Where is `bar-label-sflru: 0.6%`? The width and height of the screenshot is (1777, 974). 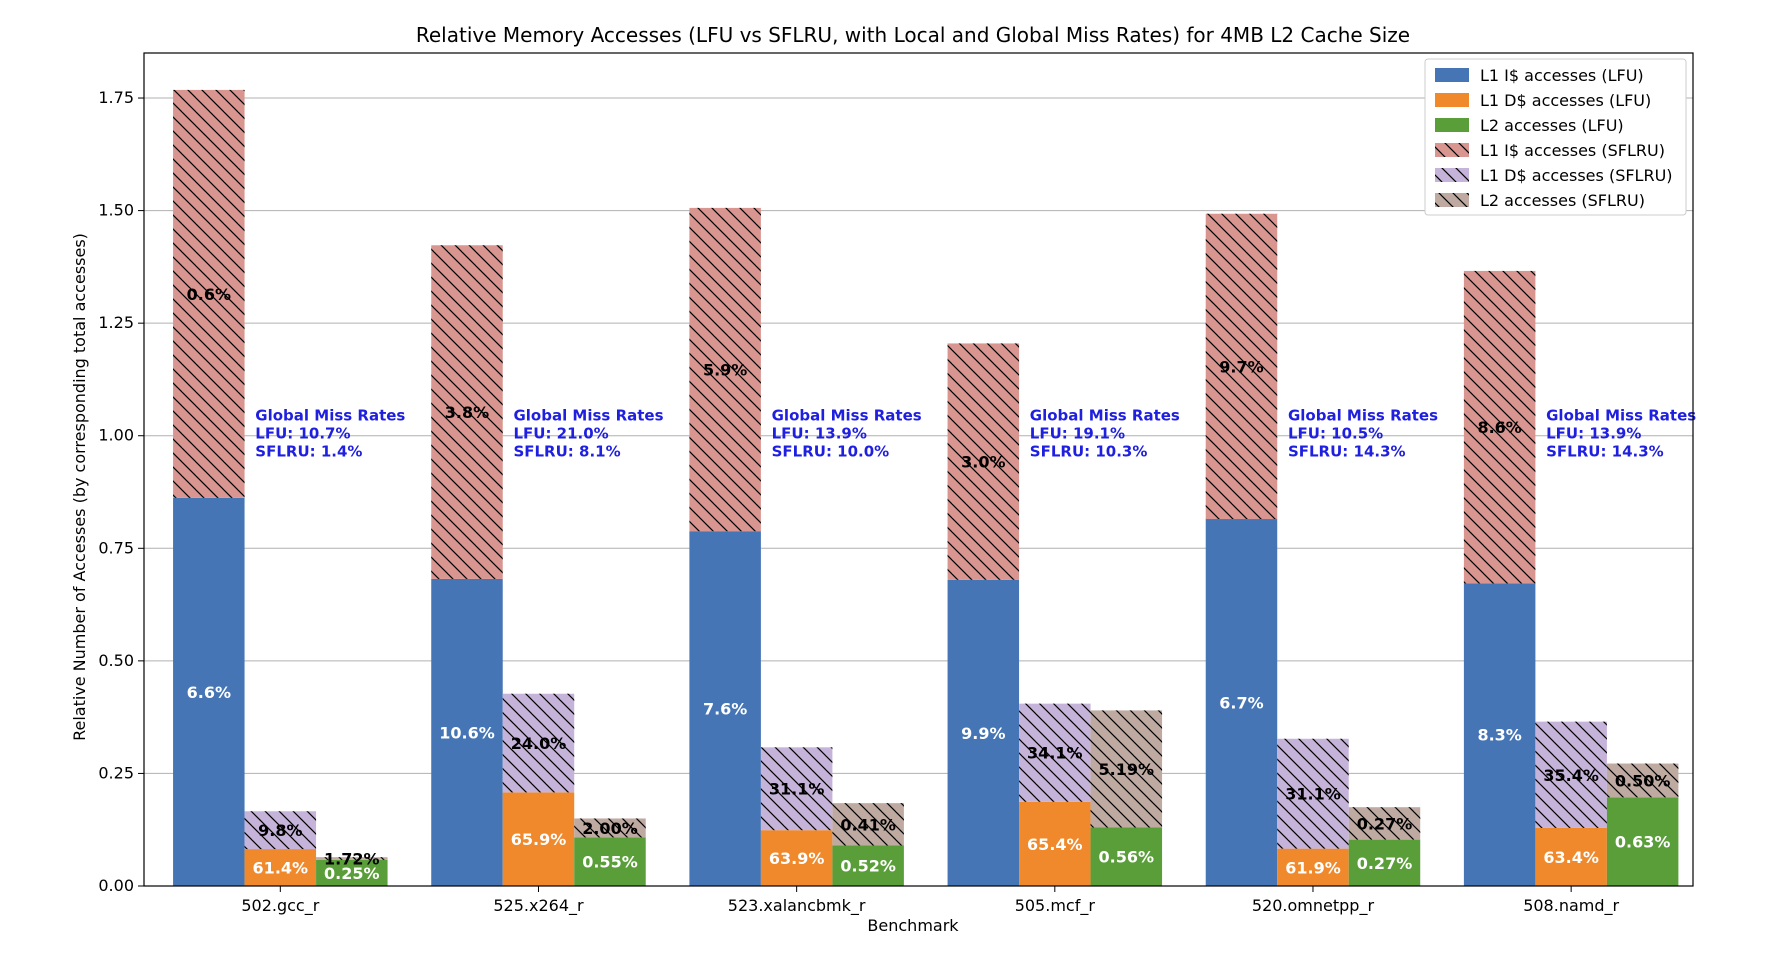
bar-label-sflru: 0.6% is located at coordinates (209, 294).